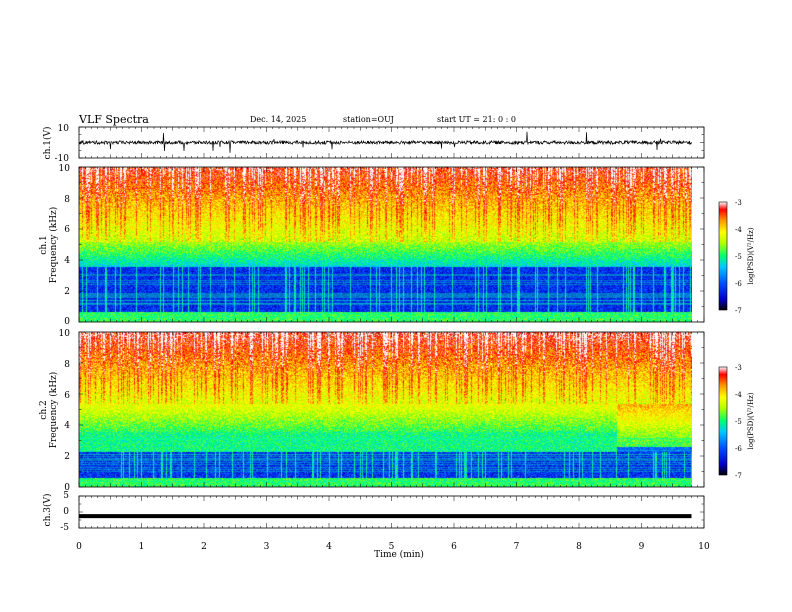 This screenshot has width=792, height=612. Describe the element at coordinates (738, 311) in the screenshot. I see `ch1-cbtick-neg7: -7` at that location.